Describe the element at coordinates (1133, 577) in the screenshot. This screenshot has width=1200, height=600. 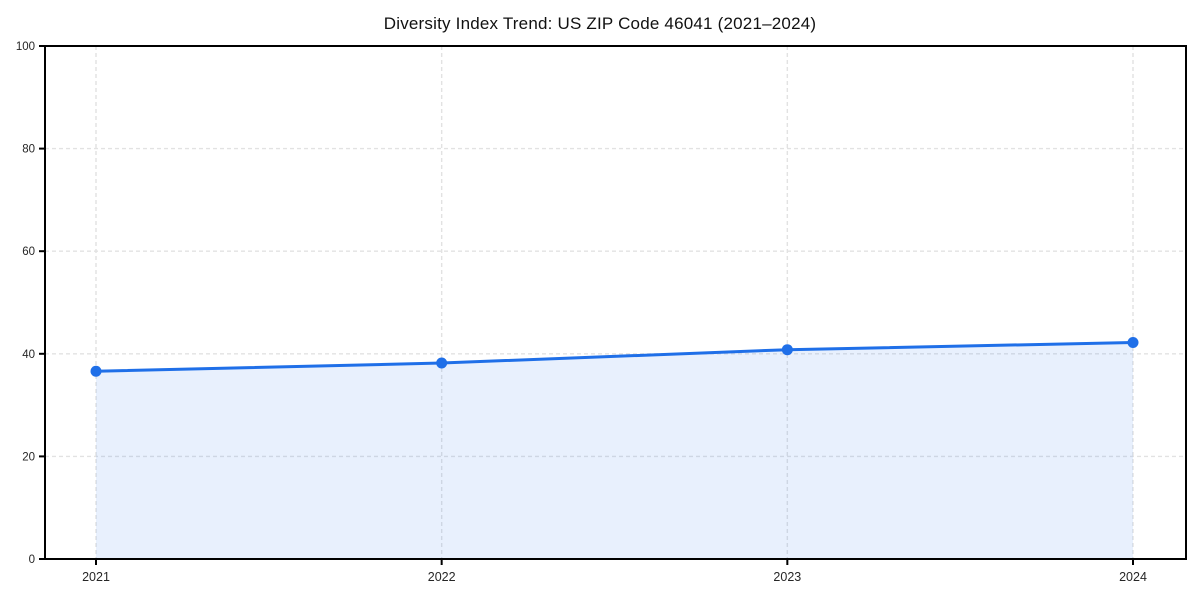
I see `x-tick-label-2024: 2024` at that location.